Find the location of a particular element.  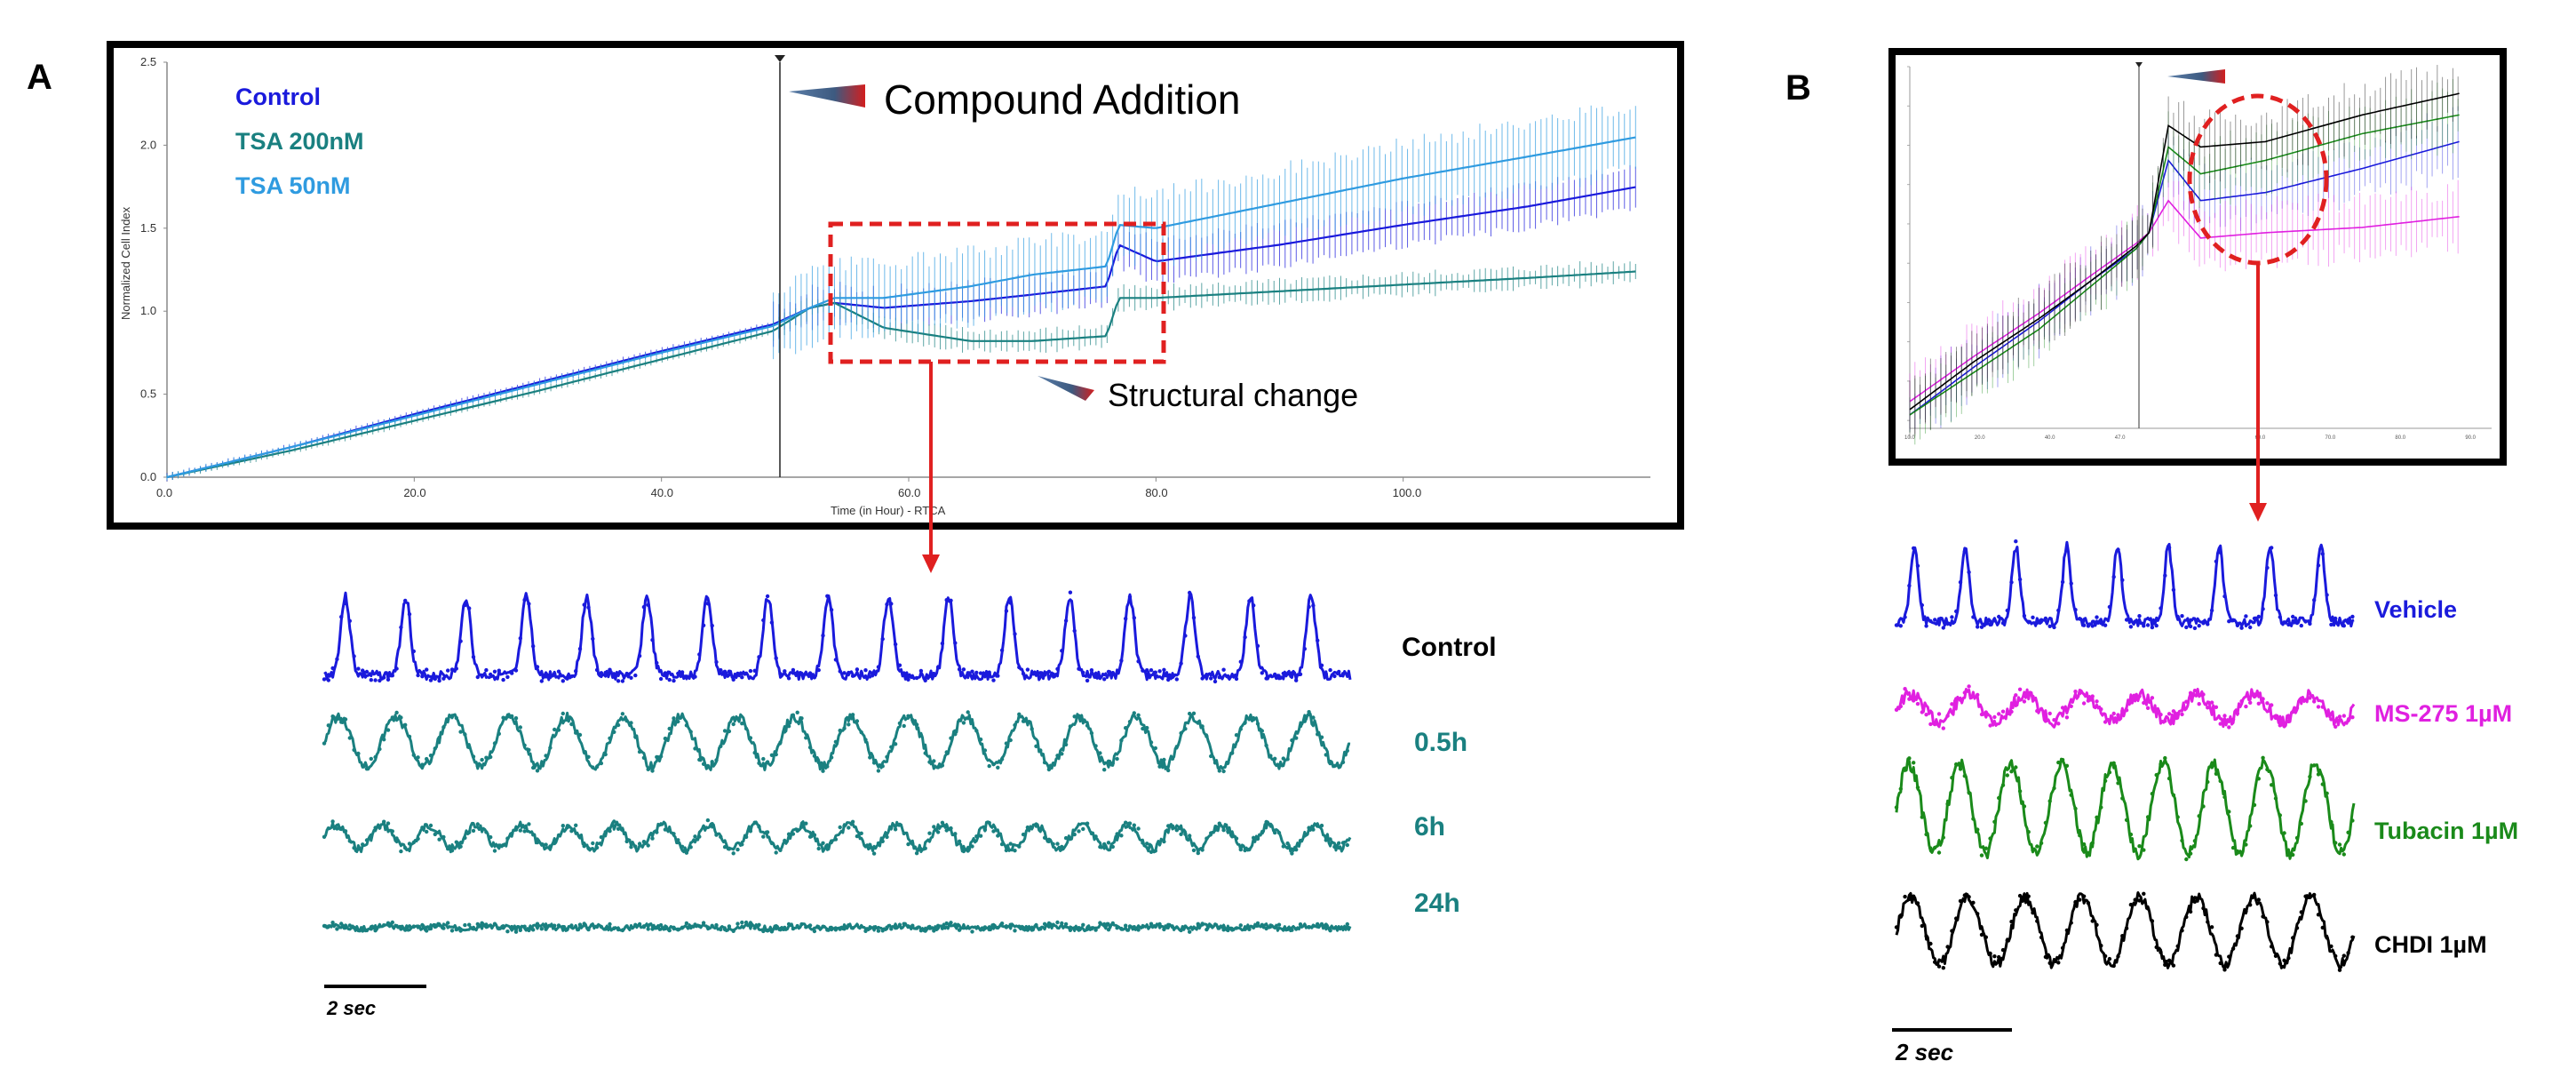

x-tick-label: 0.0 is located at coordinates (164, 493).